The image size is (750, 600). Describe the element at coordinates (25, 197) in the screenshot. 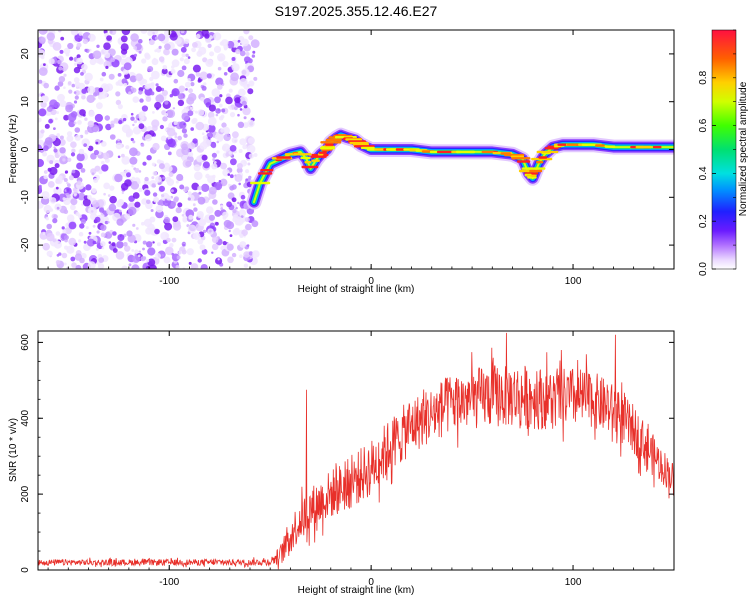

I see `spectrogram-y-tick-label: -10` at that location.